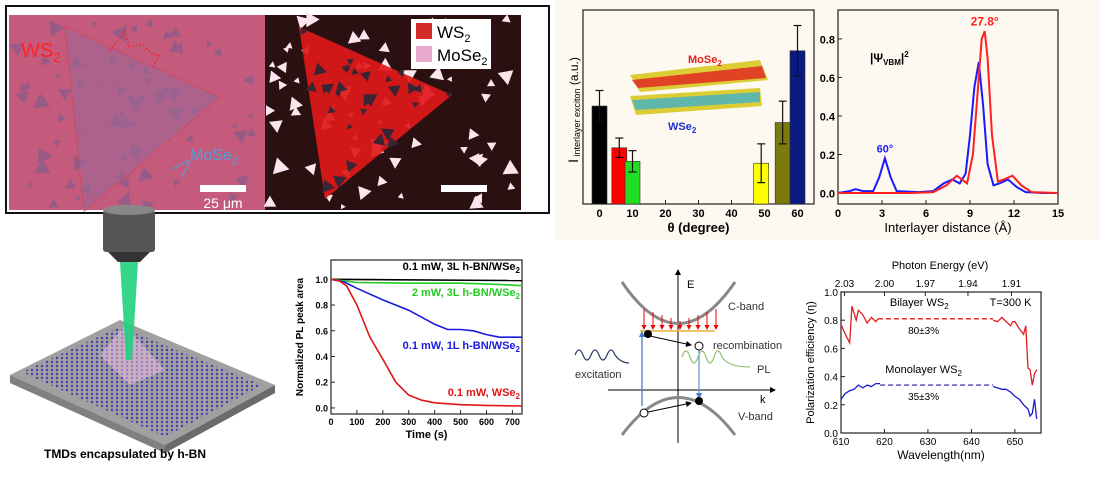 The image size is (1100, 478). What do you see at coordinates (1015, 351) in the screenshot?
I see `series-line-0-tail` at bounding box center [1015, 351].